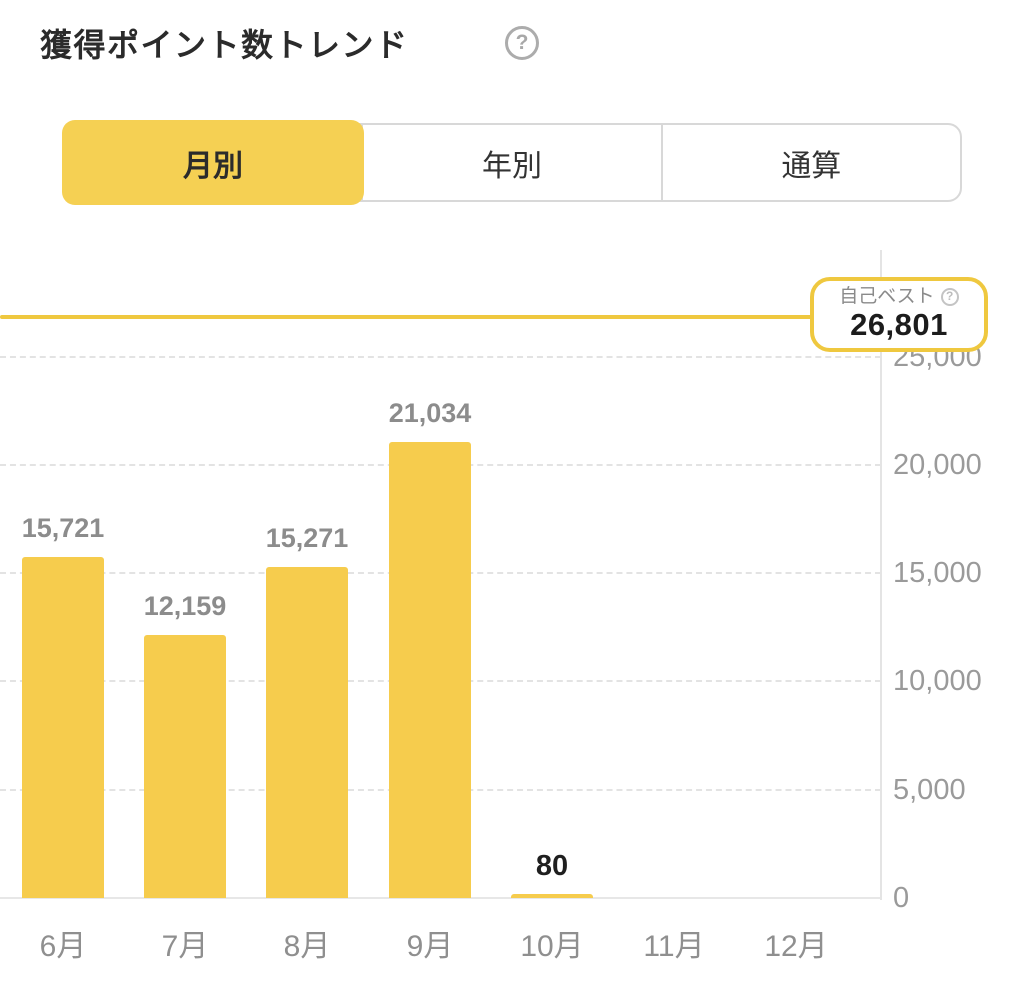 This screenshot has width=1024, height=987. Describe the element at coordinates (949, 296) in the screenshot. I see `personal-best-help-icon: ?` at that location.